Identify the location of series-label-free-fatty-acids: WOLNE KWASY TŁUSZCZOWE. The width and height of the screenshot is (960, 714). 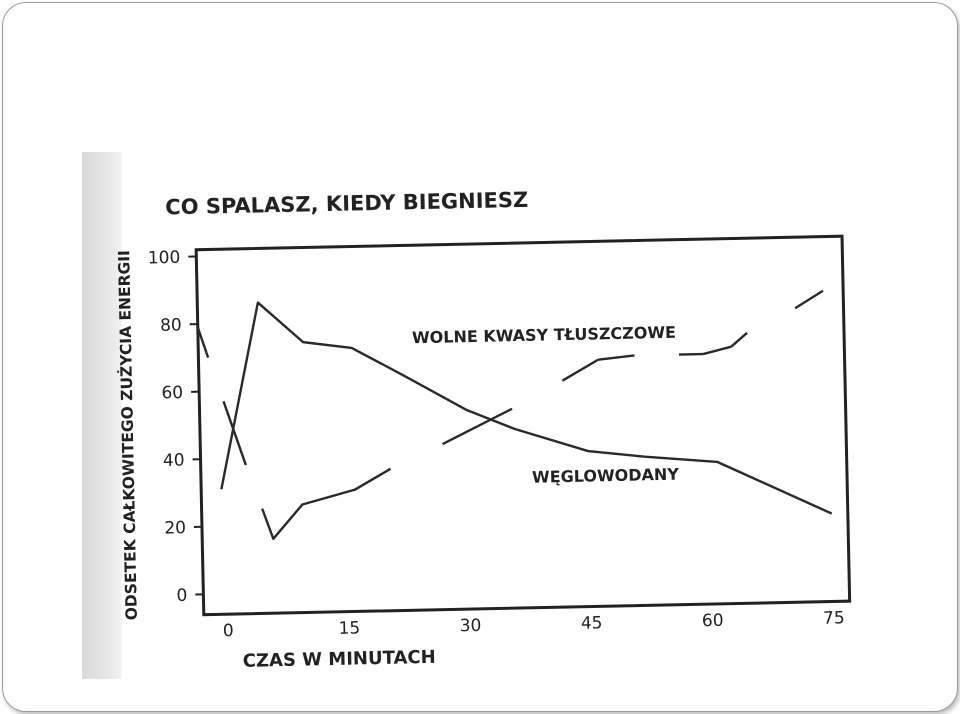
(544, 335).